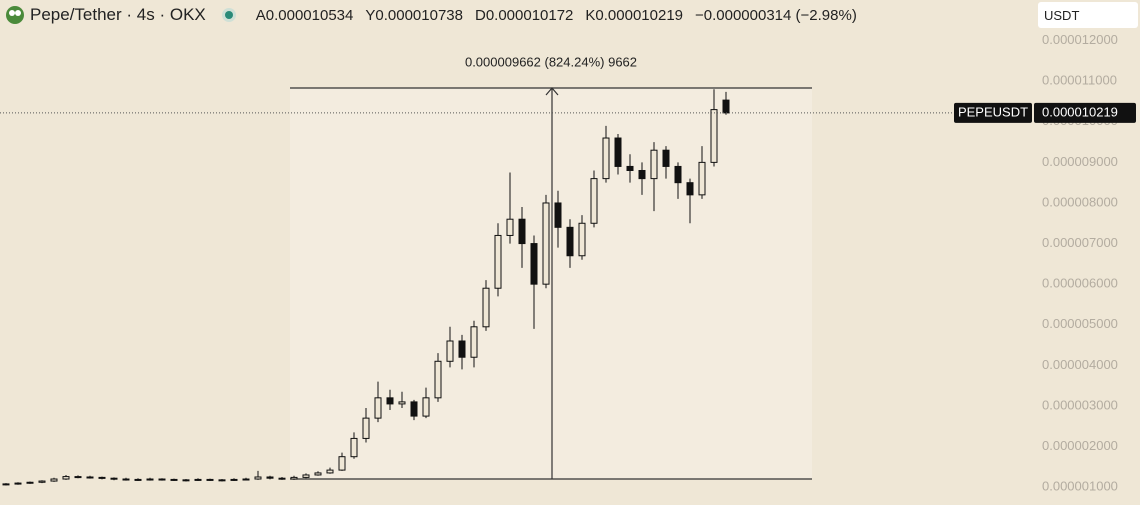 This screenshot has width=1140, height=505. Describe the element at coordinates (776, 15) in the screenshot. I see `change: −0.000000314 (−2.98%)` at that location.